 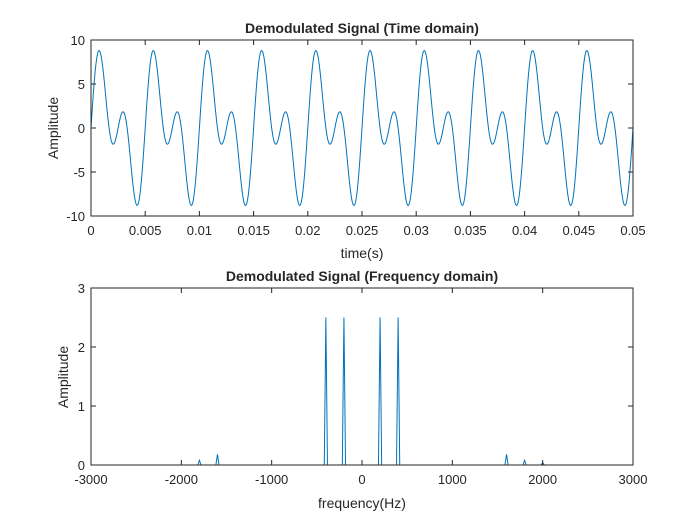 What do you see at coordinates (632, 230) in the screenshot?
I see `time-x-tick-label: 0.05` at bounding box center [632, 230].